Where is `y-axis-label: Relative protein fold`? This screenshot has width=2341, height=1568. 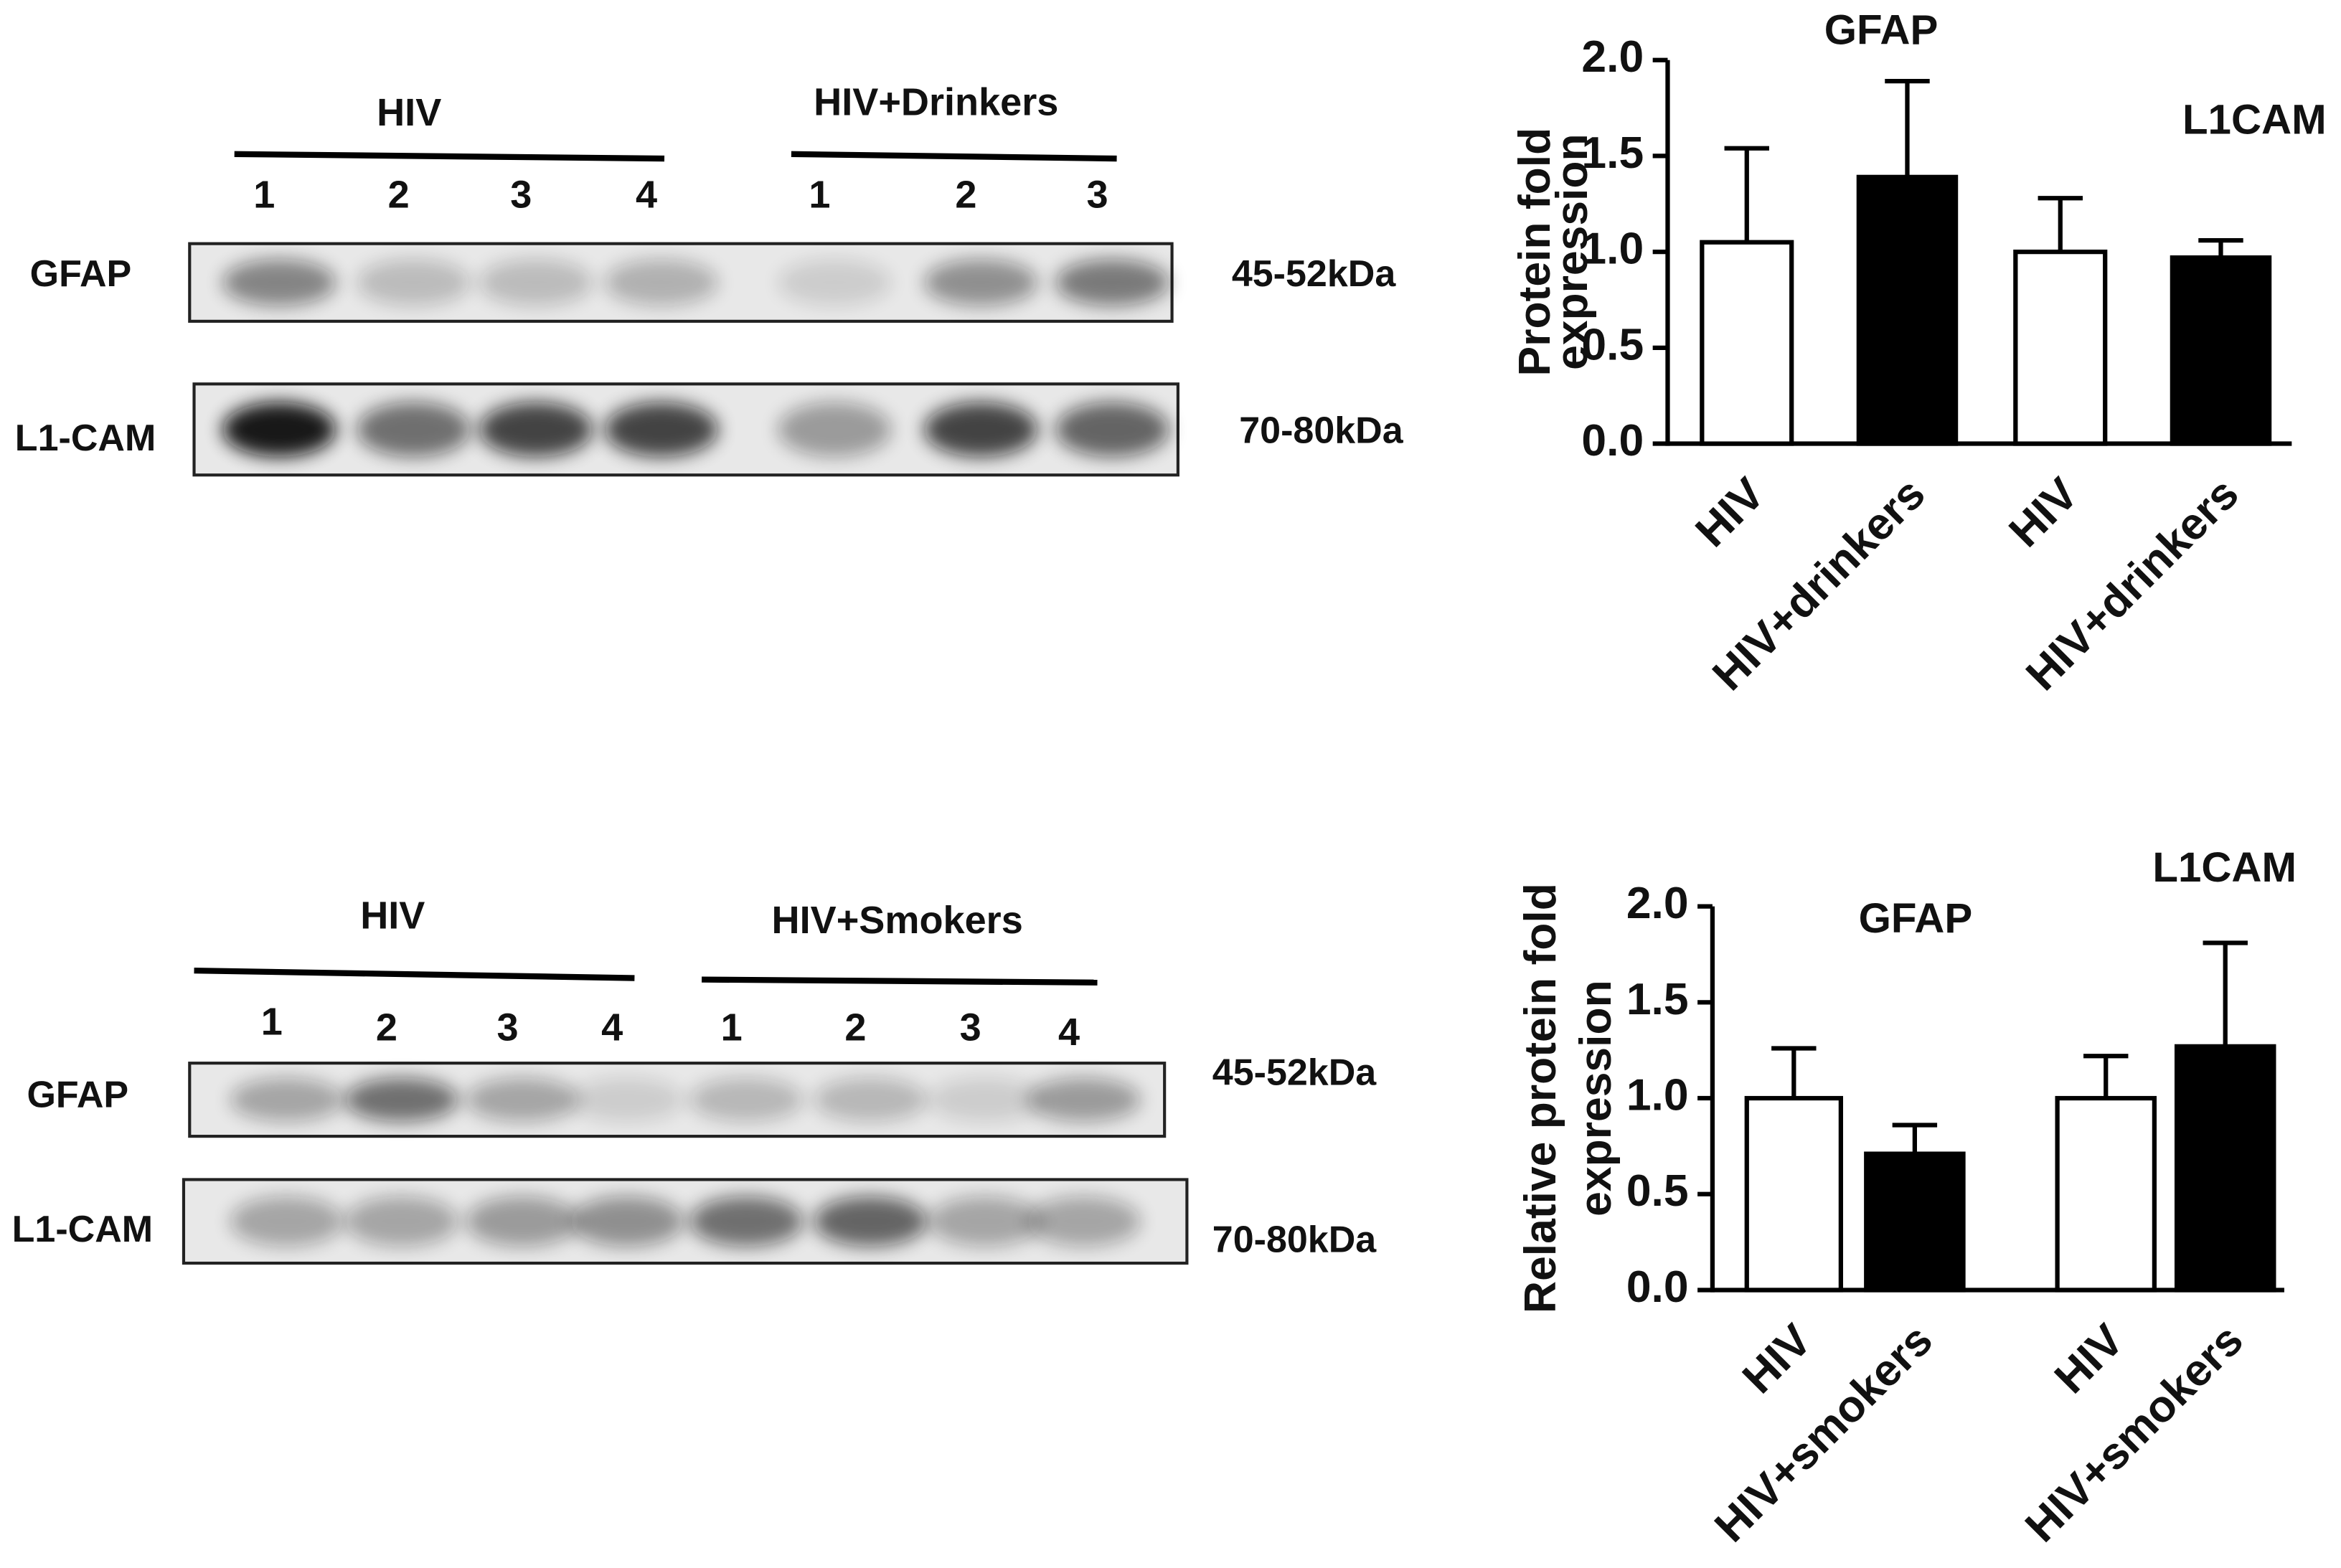
y-axis-label: Relative protein fold is located at coordinates (1540, 1098).